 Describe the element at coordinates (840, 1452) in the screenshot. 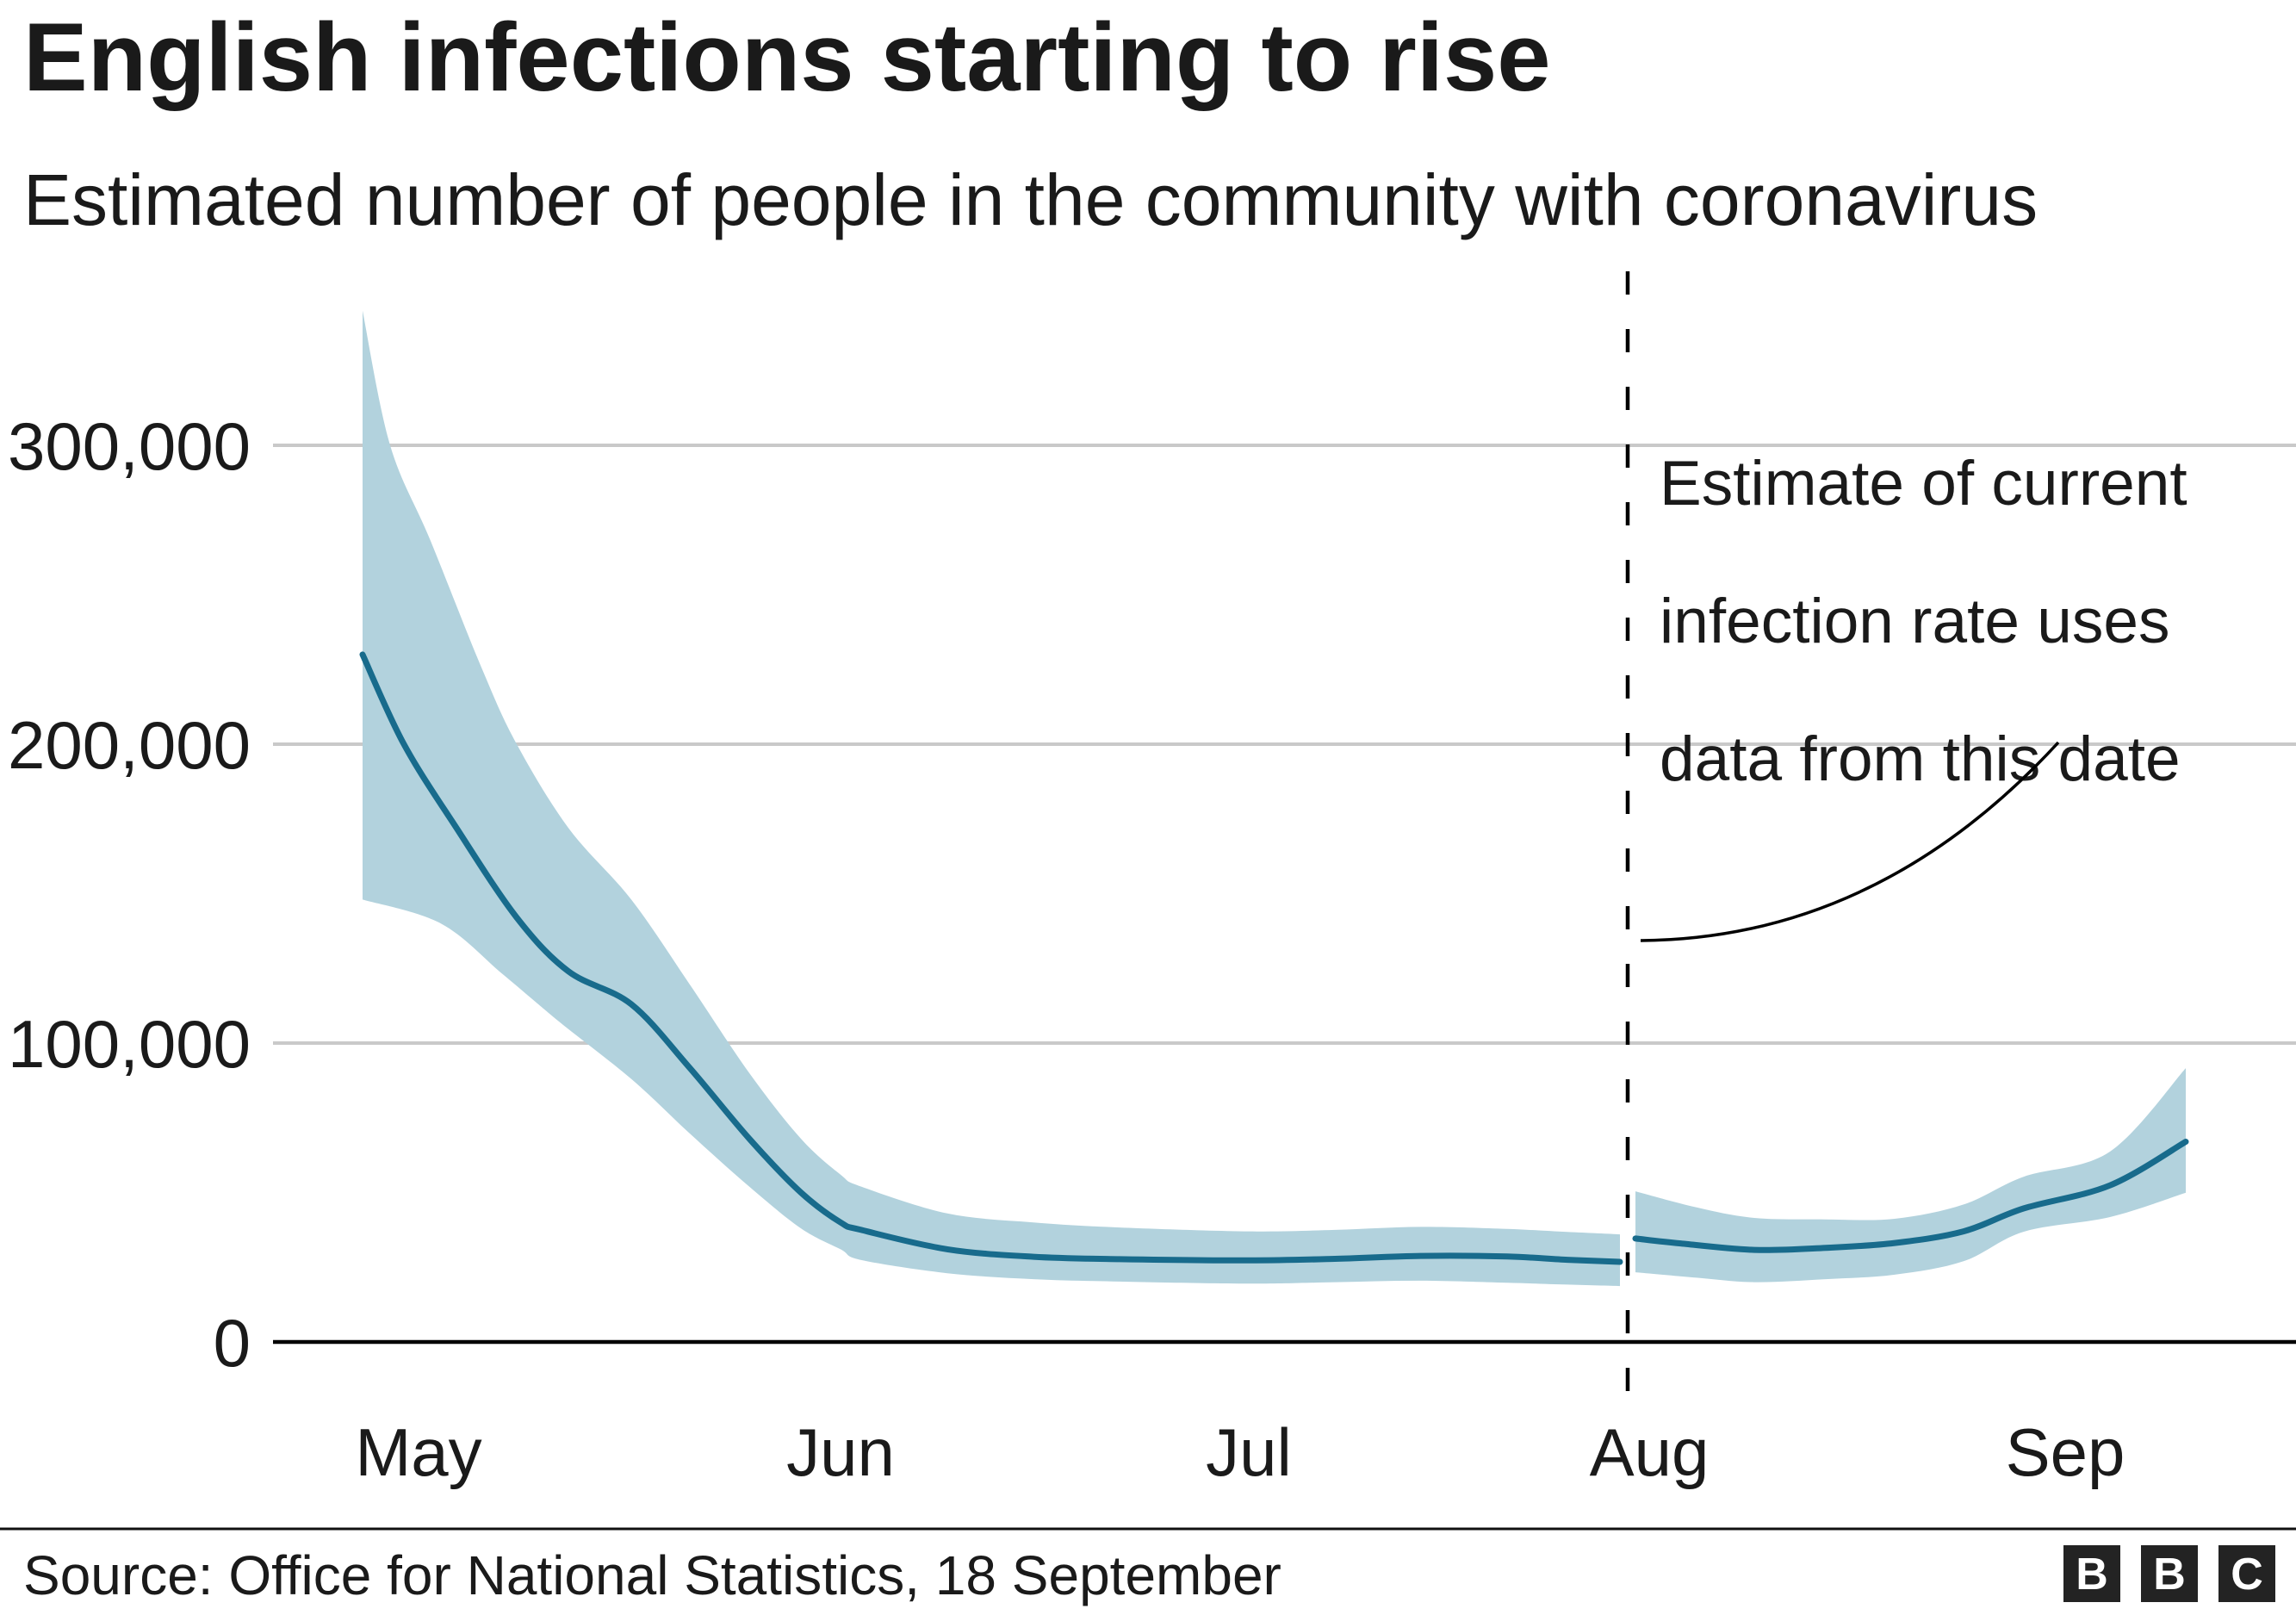

I see `x-axis-label: Jun` at that location.